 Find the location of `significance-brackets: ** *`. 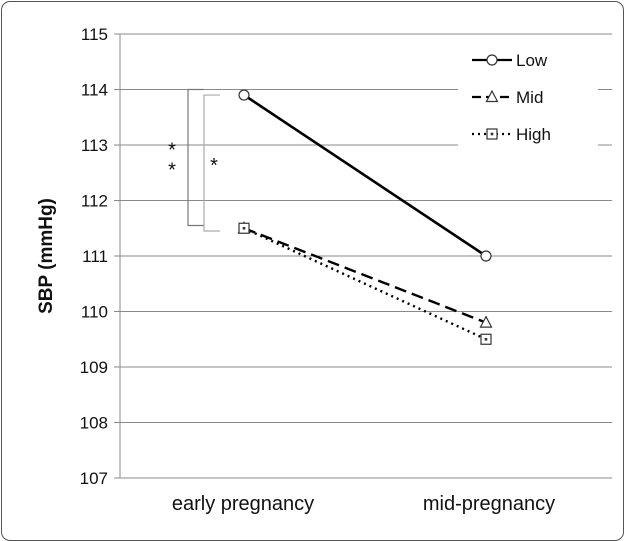

significance-brackets: ** * is located at coordinates (194, 160).